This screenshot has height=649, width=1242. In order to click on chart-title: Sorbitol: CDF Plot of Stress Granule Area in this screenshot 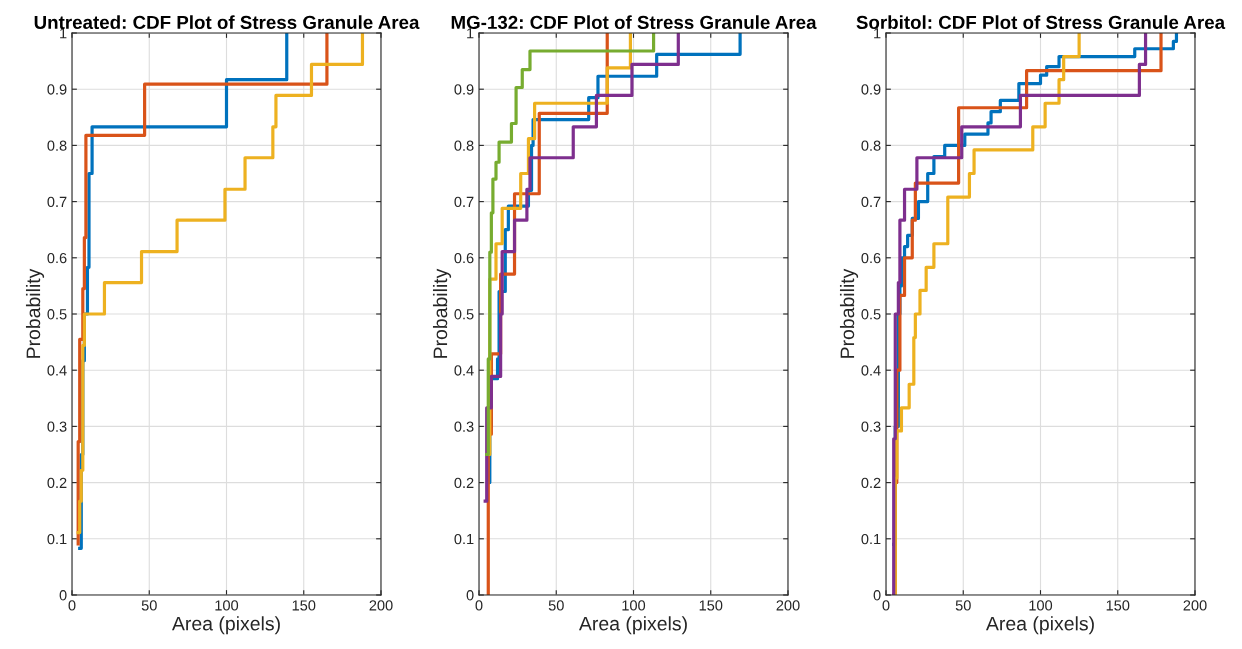, I will do `click(1041, 22)`.